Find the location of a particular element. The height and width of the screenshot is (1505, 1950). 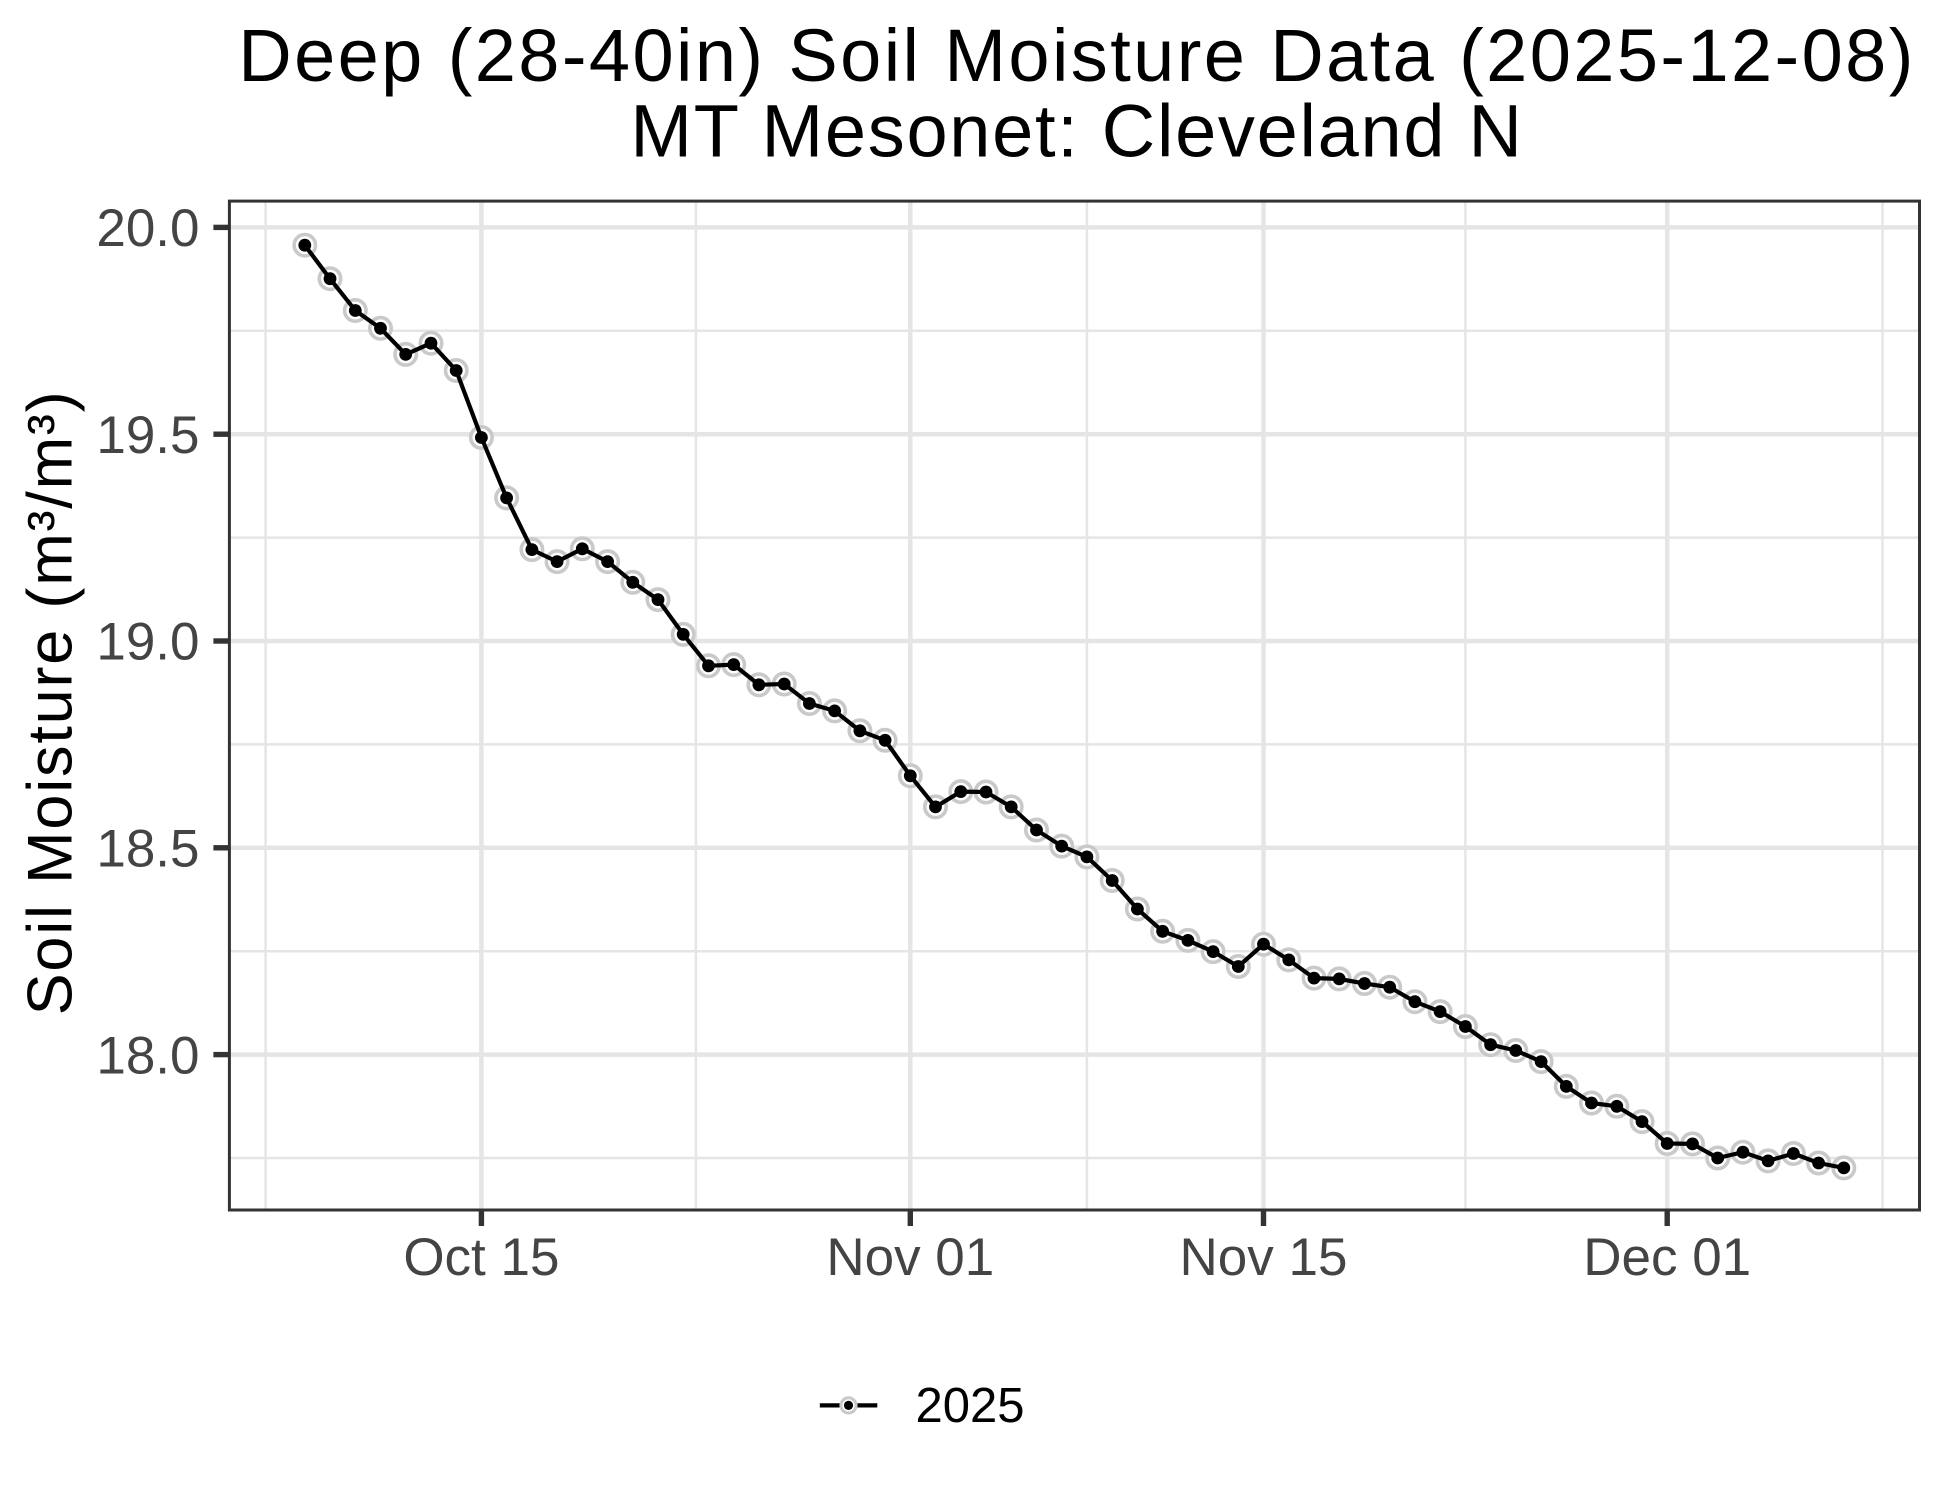

svg-text: Dec 01 is located at coordinates (1667, 1257).